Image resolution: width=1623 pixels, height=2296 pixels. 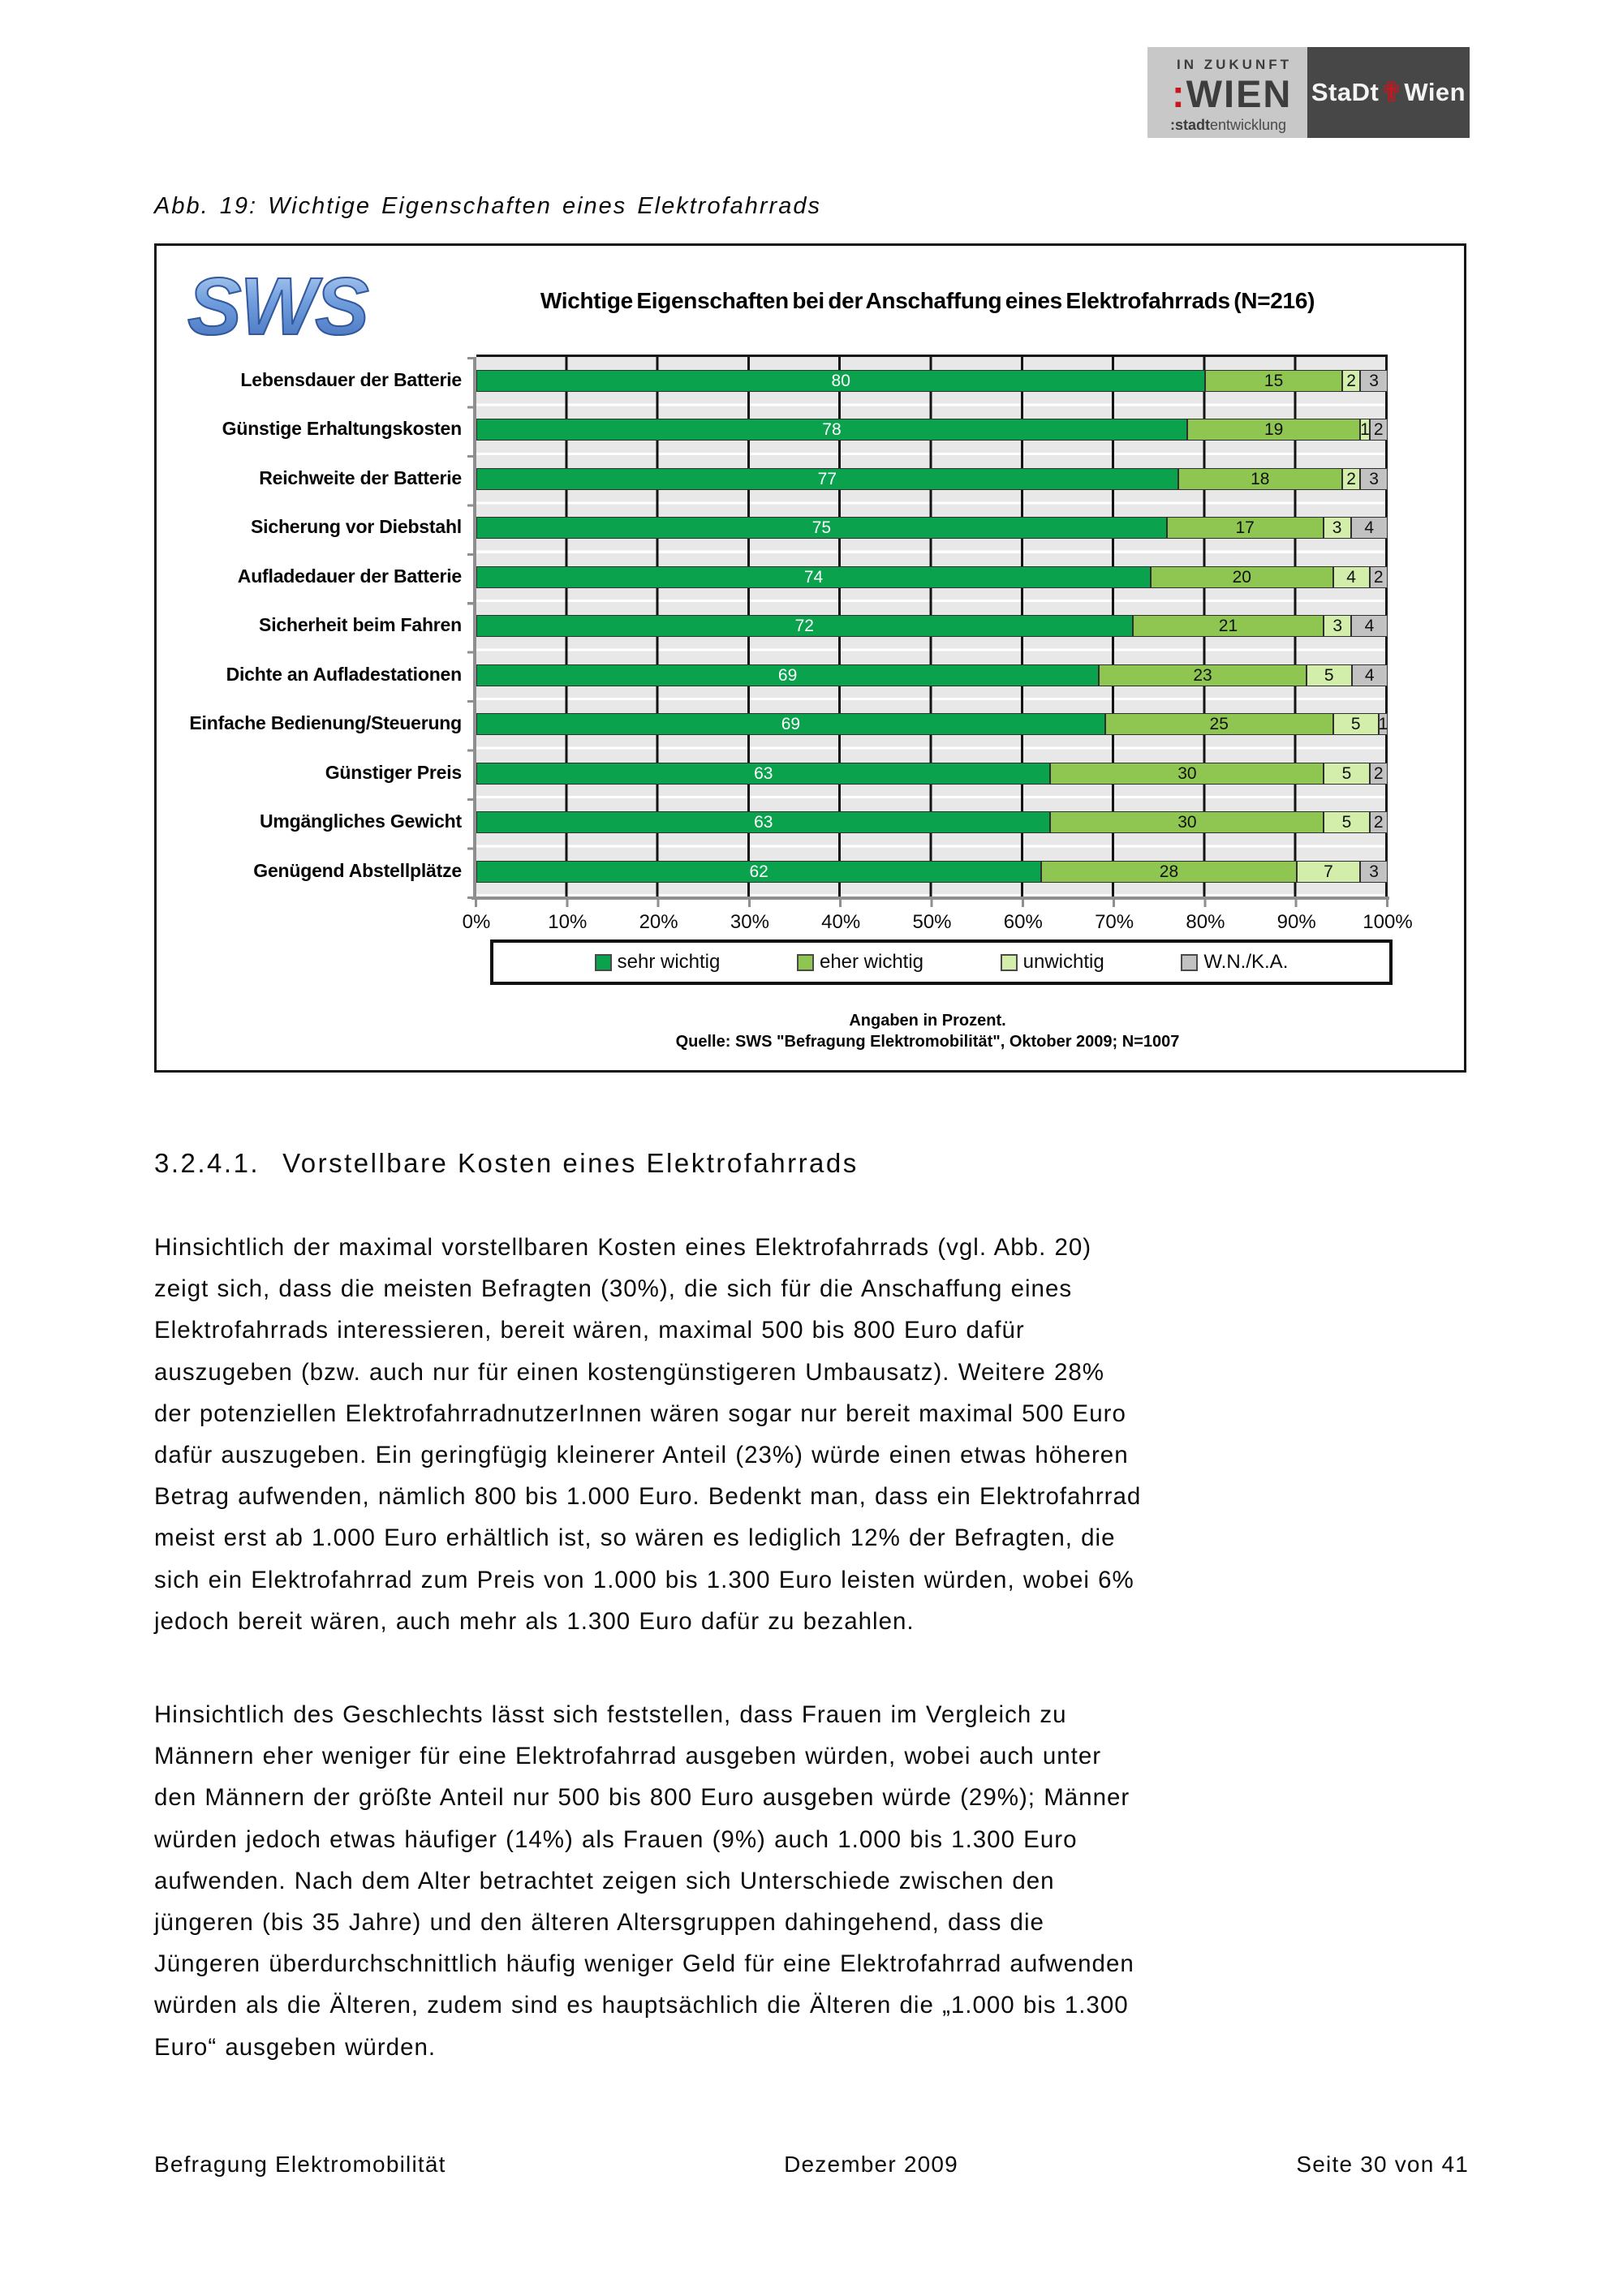 What do you see at coordinates (759, 871) in the screenshot?
I see `bar-segment: 62` at bounding box center [759, 871].